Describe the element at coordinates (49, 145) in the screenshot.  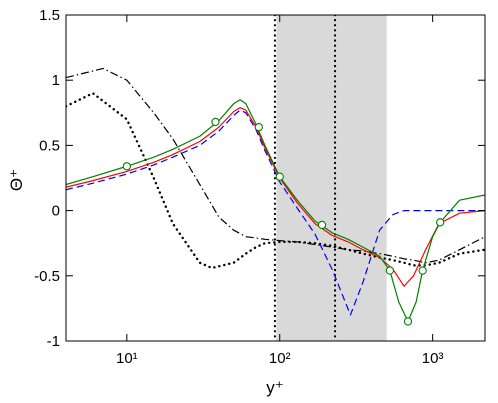
I see `y-tick-label: 0.5` at that location.